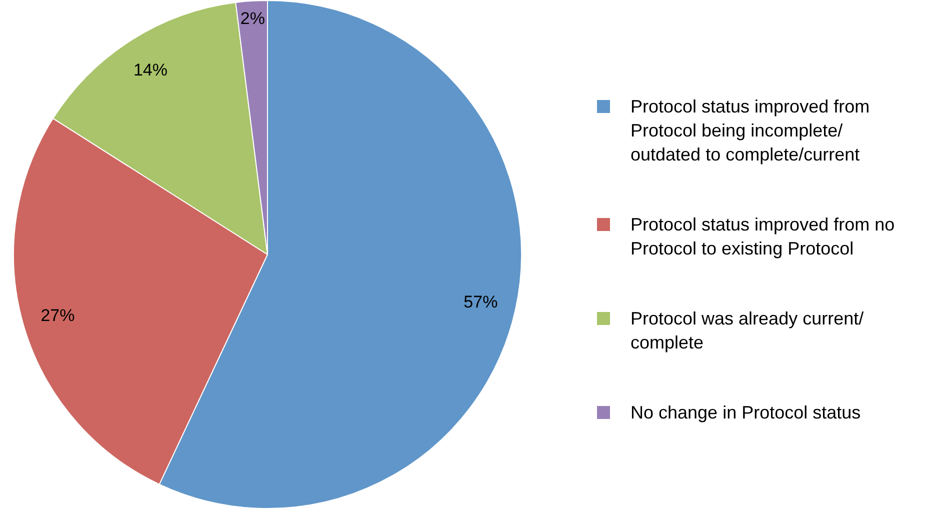 This screenshot has width=948, height=518. What do you see at coordinates (150, 70) in the screenshot?
I see `data-label: 14%` at bounding box center [150, 70].